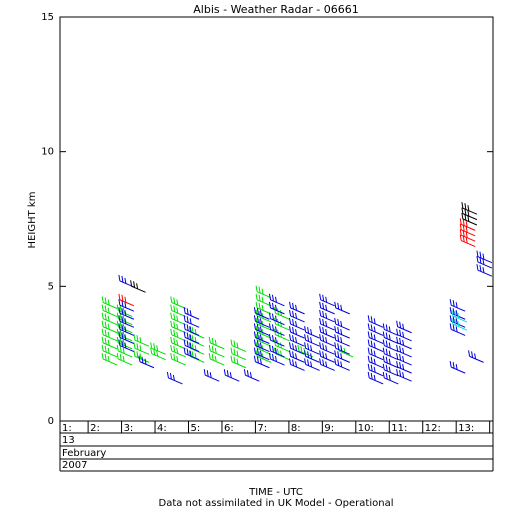 This screenshot has width=511, height=511. What do you see at coordinates (84, 453) in the screenshot?
I see `date-month: February` at bounding box center [84, 453].